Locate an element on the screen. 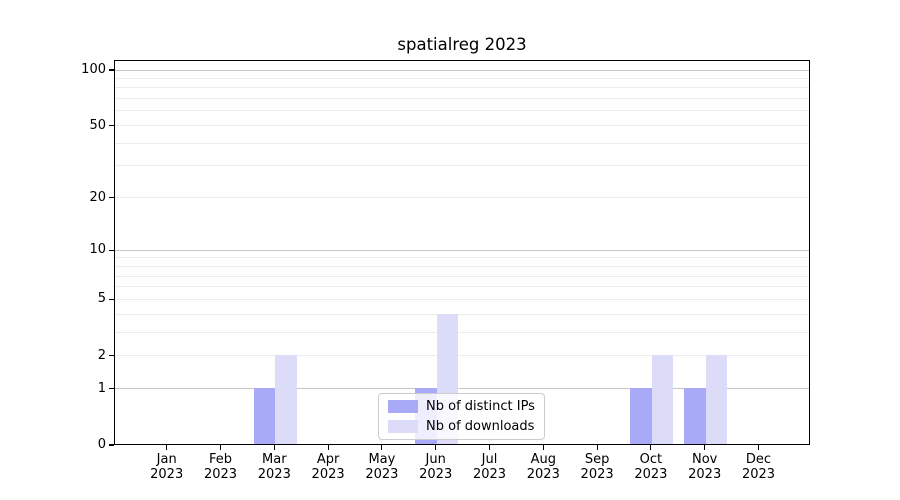  x-tick-label-month: Jan is located at coordinates (166, 459).